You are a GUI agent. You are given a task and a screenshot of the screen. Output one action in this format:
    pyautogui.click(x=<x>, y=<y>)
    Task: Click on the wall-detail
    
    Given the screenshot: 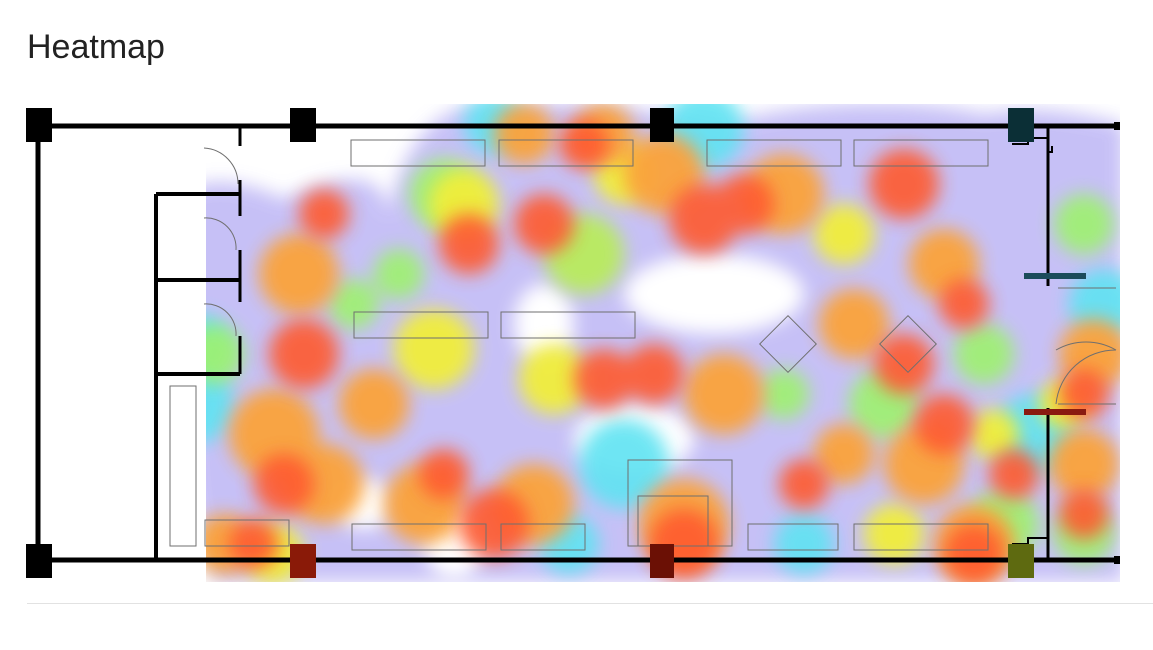 What is the action you would take?
    pyautogui.click(x=1050, y=149)
    